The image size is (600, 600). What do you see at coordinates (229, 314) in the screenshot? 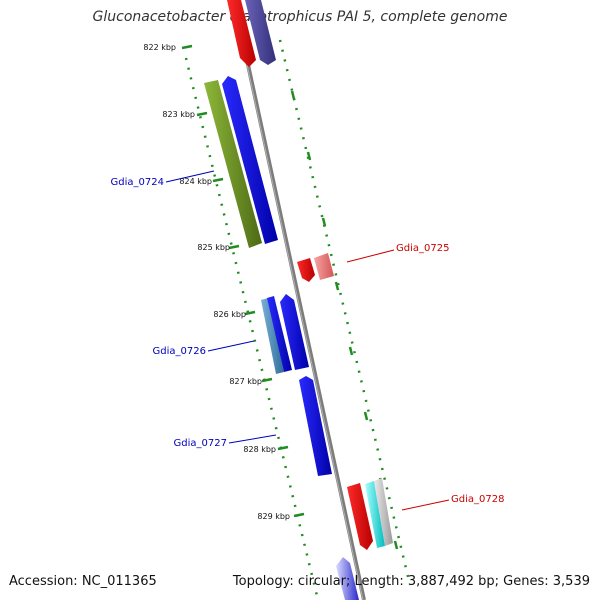
I see `scale-label-826: 826 kbp` at bounding box center [229, 314].